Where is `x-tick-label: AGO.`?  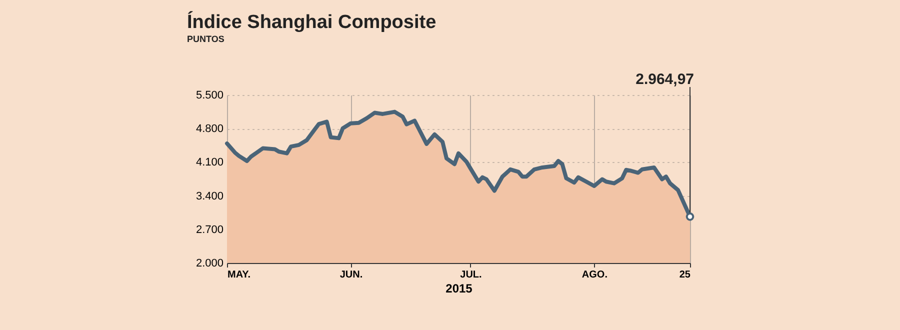 x-tick-label: AGO. is located at coordinates (595, 275).